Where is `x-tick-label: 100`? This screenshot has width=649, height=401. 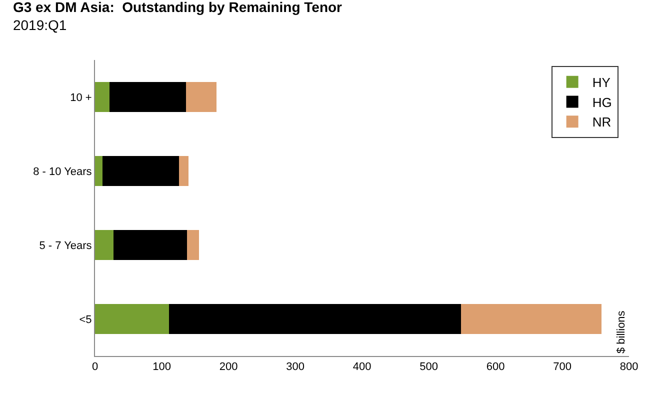
x-tick-label: 100 is located at coordinates (161, 367).